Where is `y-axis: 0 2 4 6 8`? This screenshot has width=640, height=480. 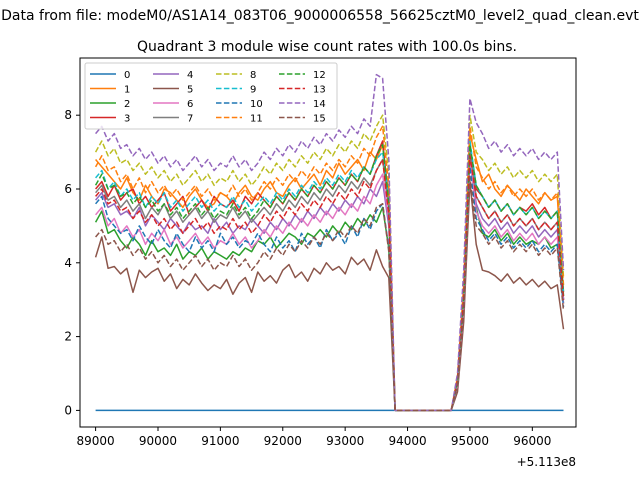
y-axis: 0 2 4 6 8 is located at coordinates (72, 262).